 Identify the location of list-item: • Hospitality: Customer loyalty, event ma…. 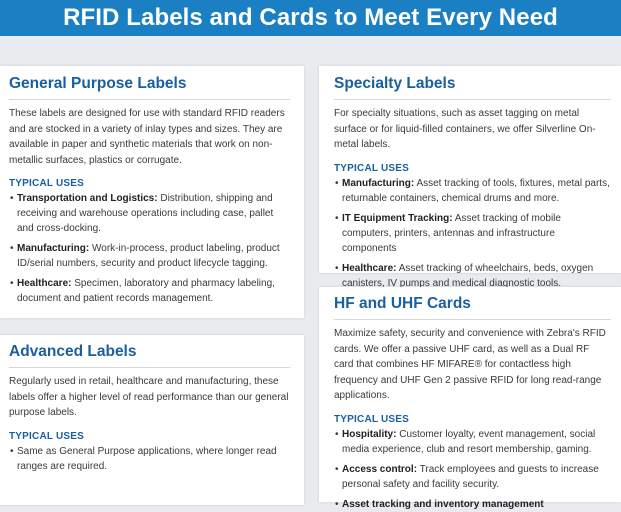
(465, 441).